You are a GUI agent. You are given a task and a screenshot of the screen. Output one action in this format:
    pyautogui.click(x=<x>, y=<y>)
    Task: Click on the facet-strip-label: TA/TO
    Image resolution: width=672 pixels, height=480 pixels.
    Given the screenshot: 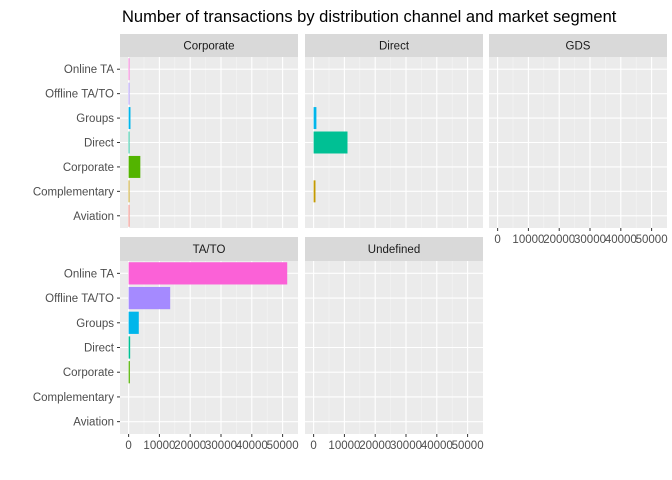 What is the action you would take?
    pyautogui.click(x=209, y=250)
    